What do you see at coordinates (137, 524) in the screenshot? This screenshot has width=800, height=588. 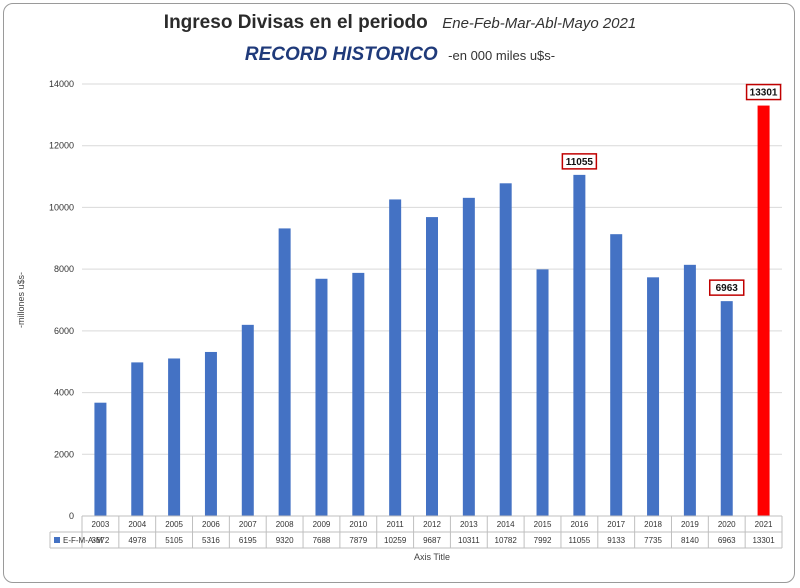 I see `x-tick-label: 2004` at bounding box center [137, 524].